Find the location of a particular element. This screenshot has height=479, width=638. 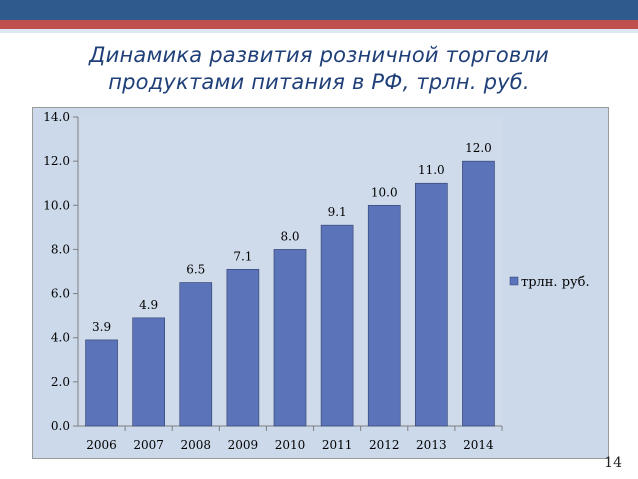

data-label: 10.0 is located at coordinates (384, 192).